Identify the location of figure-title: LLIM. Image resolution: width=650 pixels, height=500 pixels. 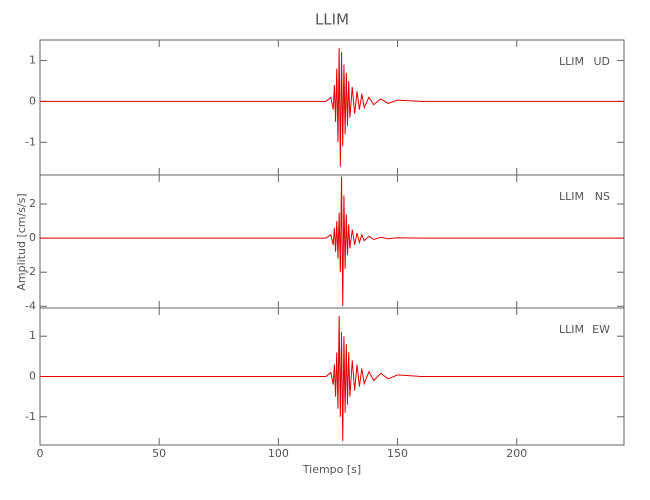
(332, 20).